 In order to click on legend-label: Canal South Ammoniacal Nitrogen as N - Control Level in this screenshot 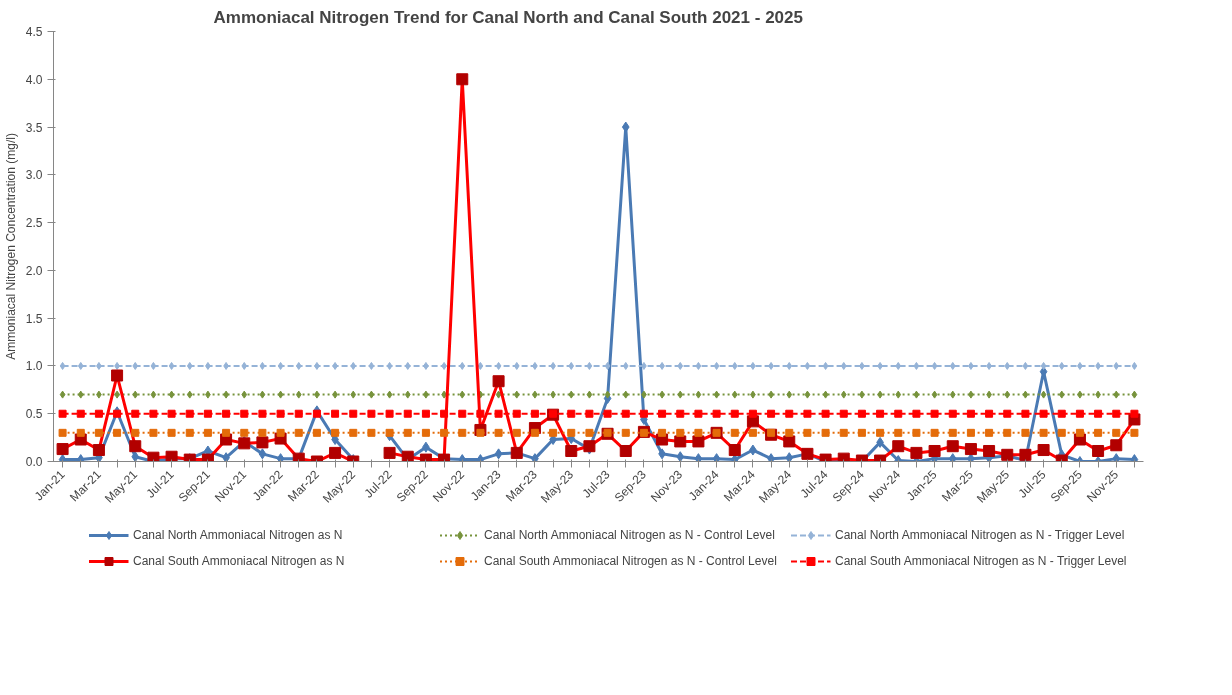, I will do `click(631, 561)`.